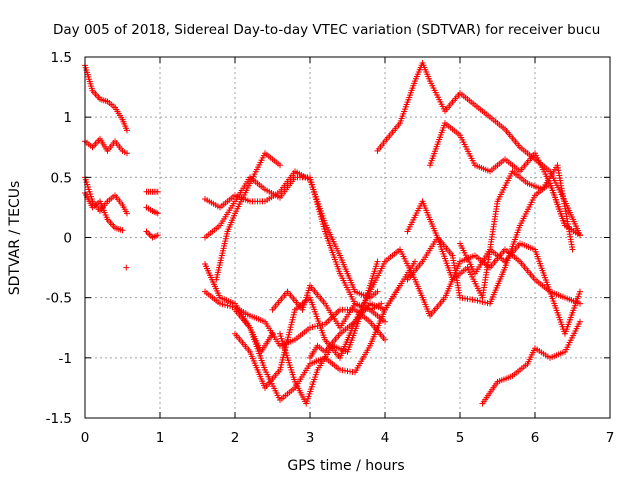  Describe the element at coordinates (65, 359) in the screenshot. I see `y-tick-label: -1` at that location.